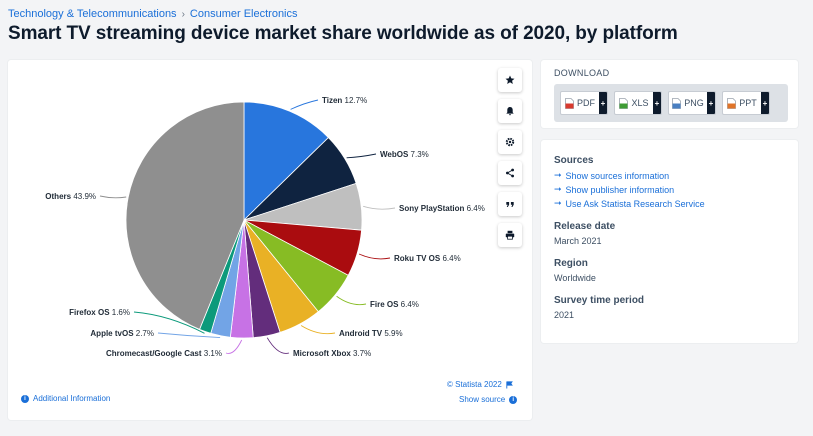 The image size is (813, 436). Describe the element at coordinates (732, 103) in the screenshot. I see `ppt-file-icon` at that location.